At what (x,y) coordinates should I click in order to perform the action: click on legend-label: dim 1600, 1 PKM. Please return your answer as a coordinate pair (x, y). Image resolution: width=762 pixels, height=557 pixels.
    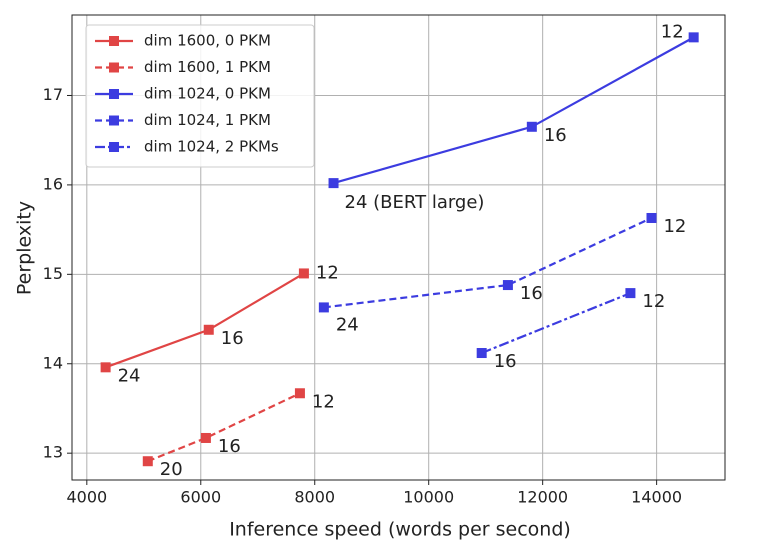
    Looking at the image, I should click on (207, 67).